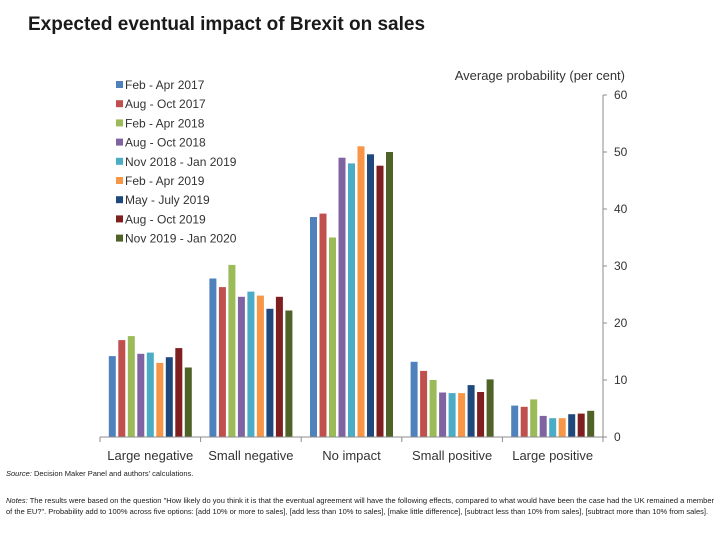 This screenshot has width=720, height=540. Describe the element at coordinates (17, 500) in the screenshot. I see `notes-label: Notes:` at that location.